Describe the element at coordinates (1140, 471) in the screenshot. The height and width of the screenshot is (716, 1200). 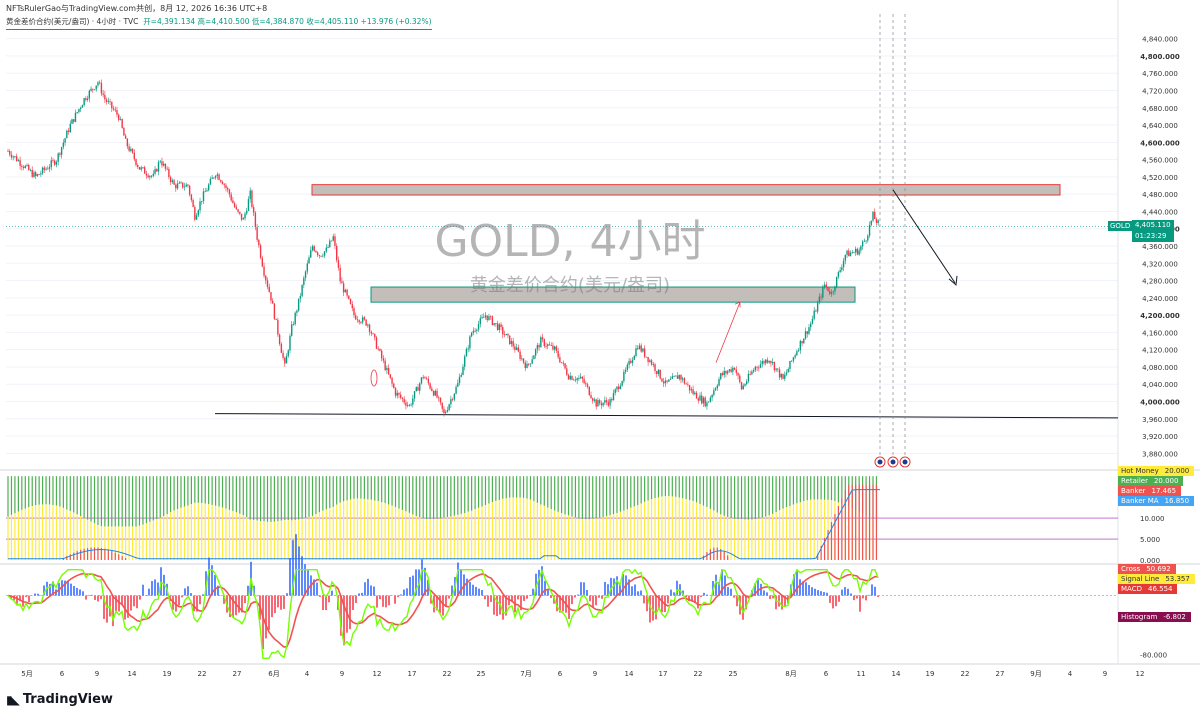
I see `legend-name: Hot Money` at that location.